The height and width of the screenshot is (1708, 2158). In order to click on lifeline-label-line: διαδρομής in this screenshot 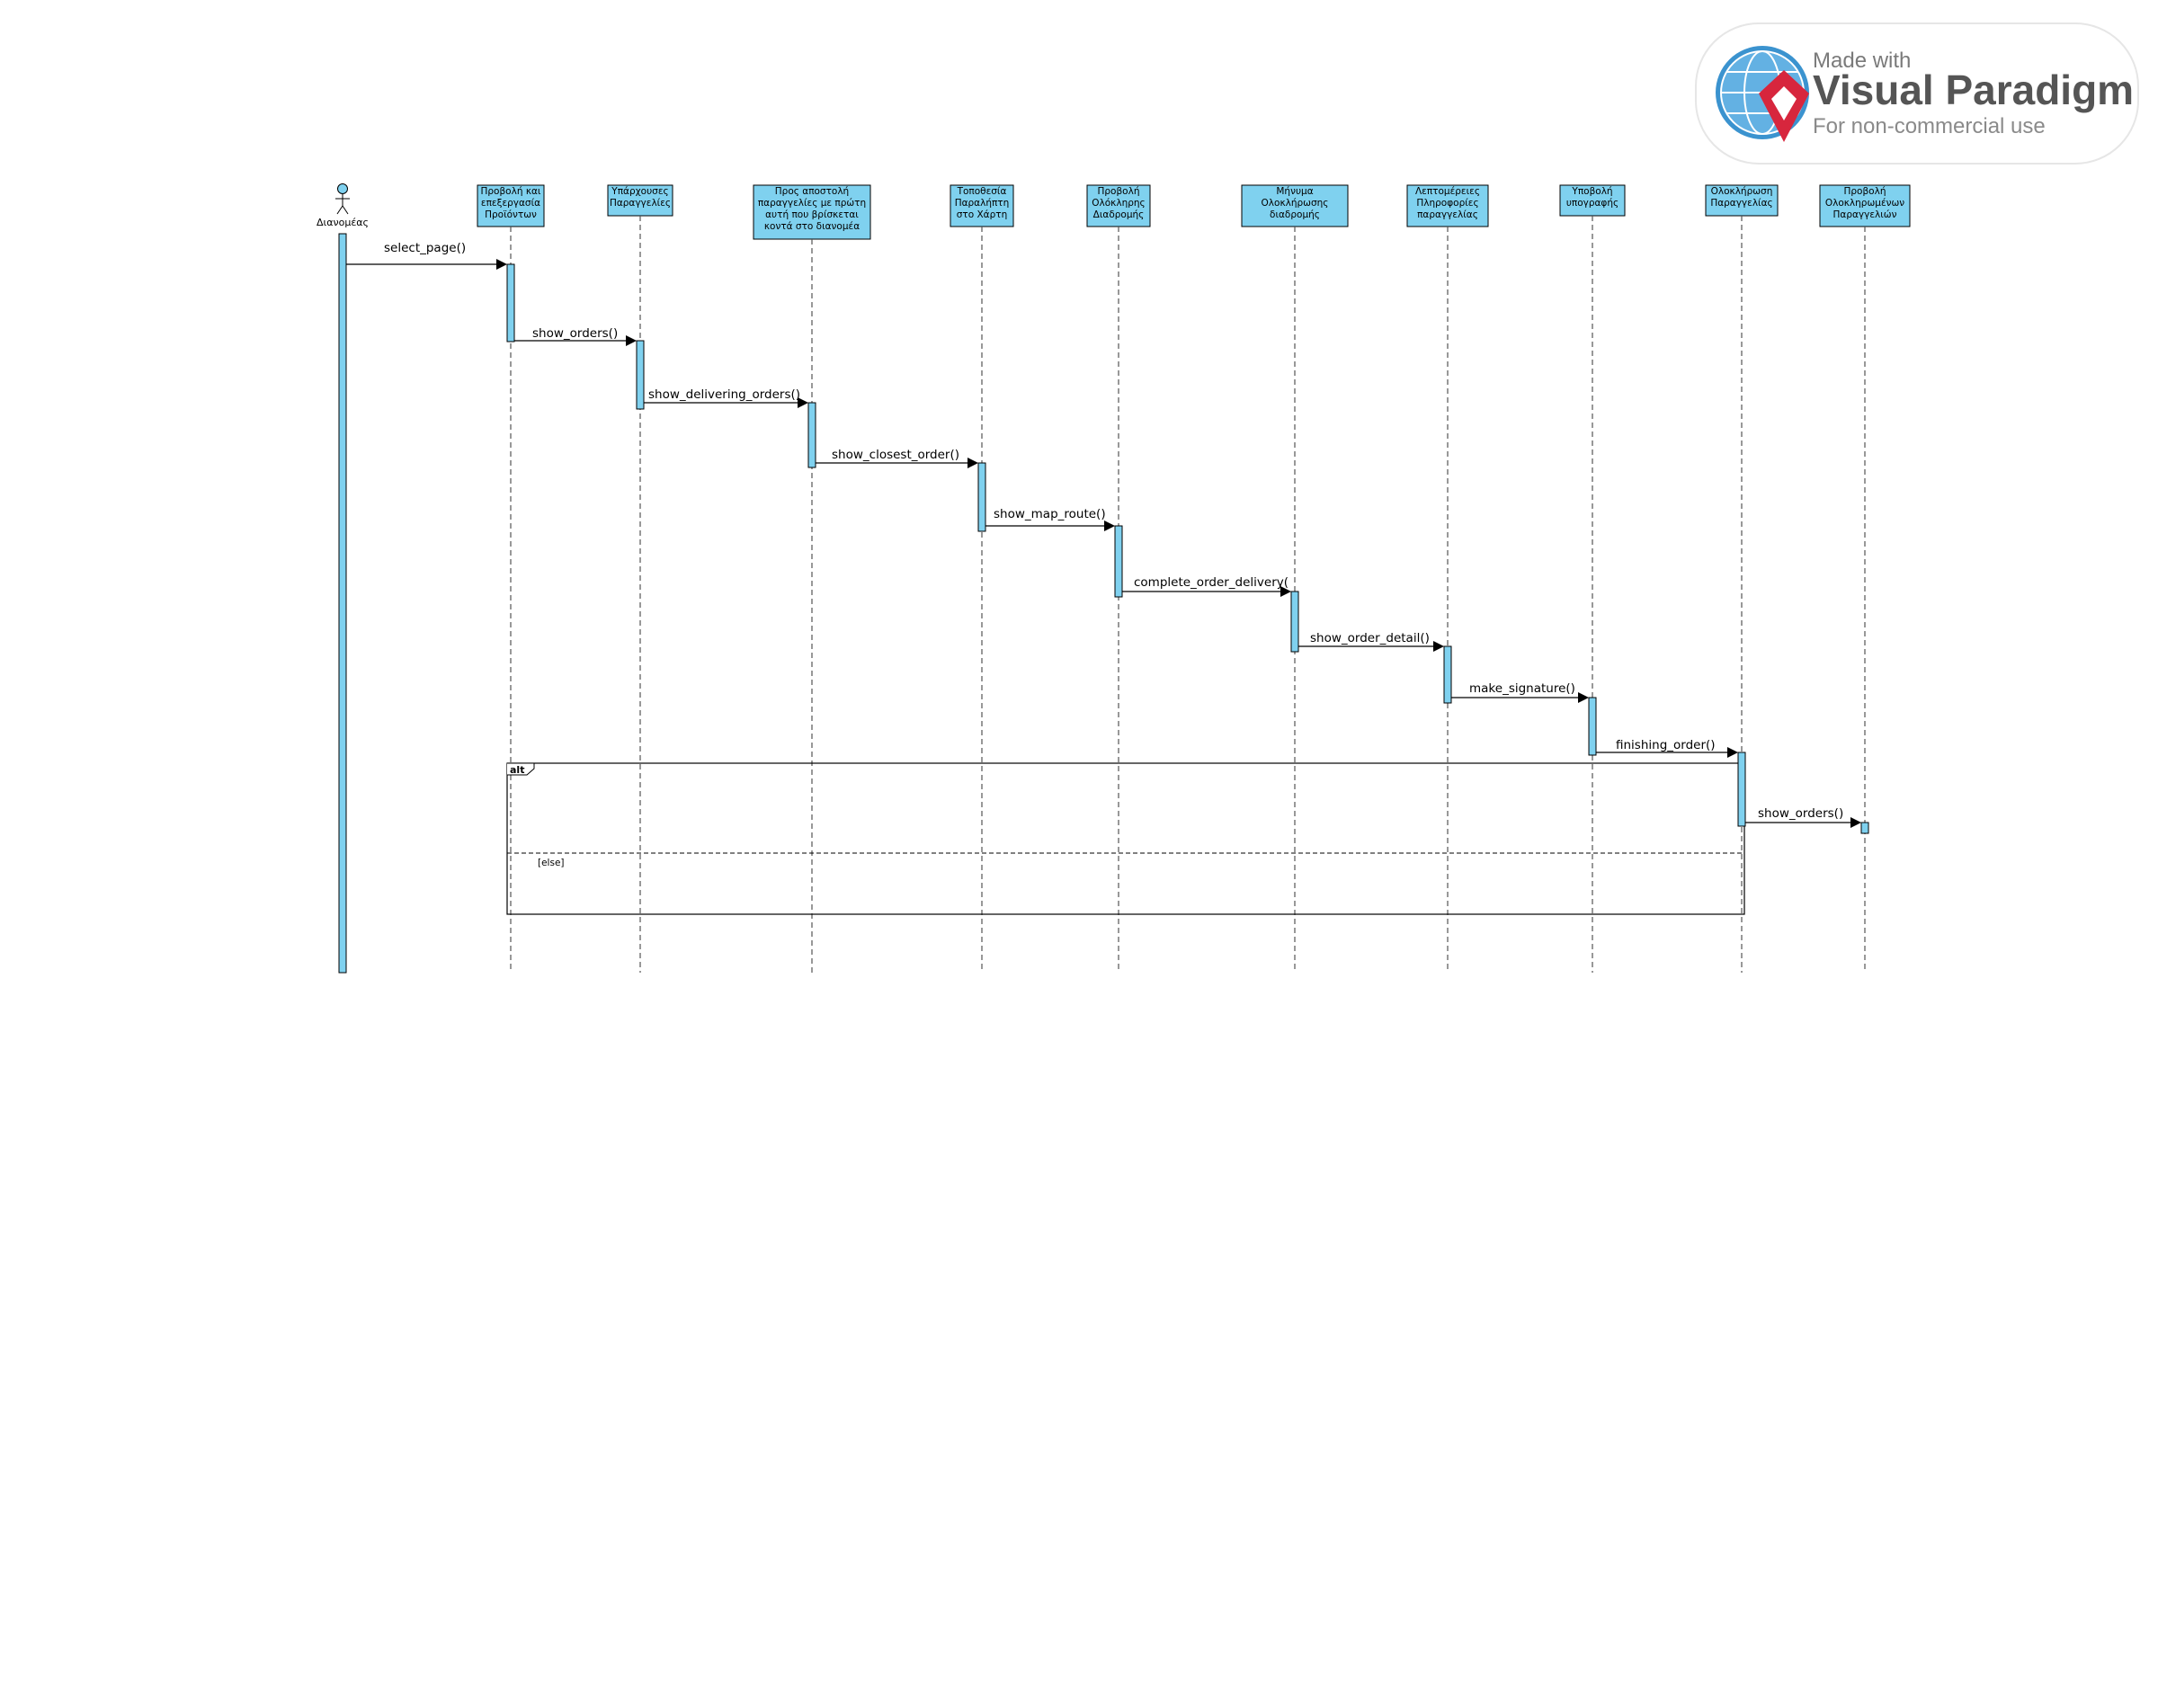, I will do `click(1295, 214)`.